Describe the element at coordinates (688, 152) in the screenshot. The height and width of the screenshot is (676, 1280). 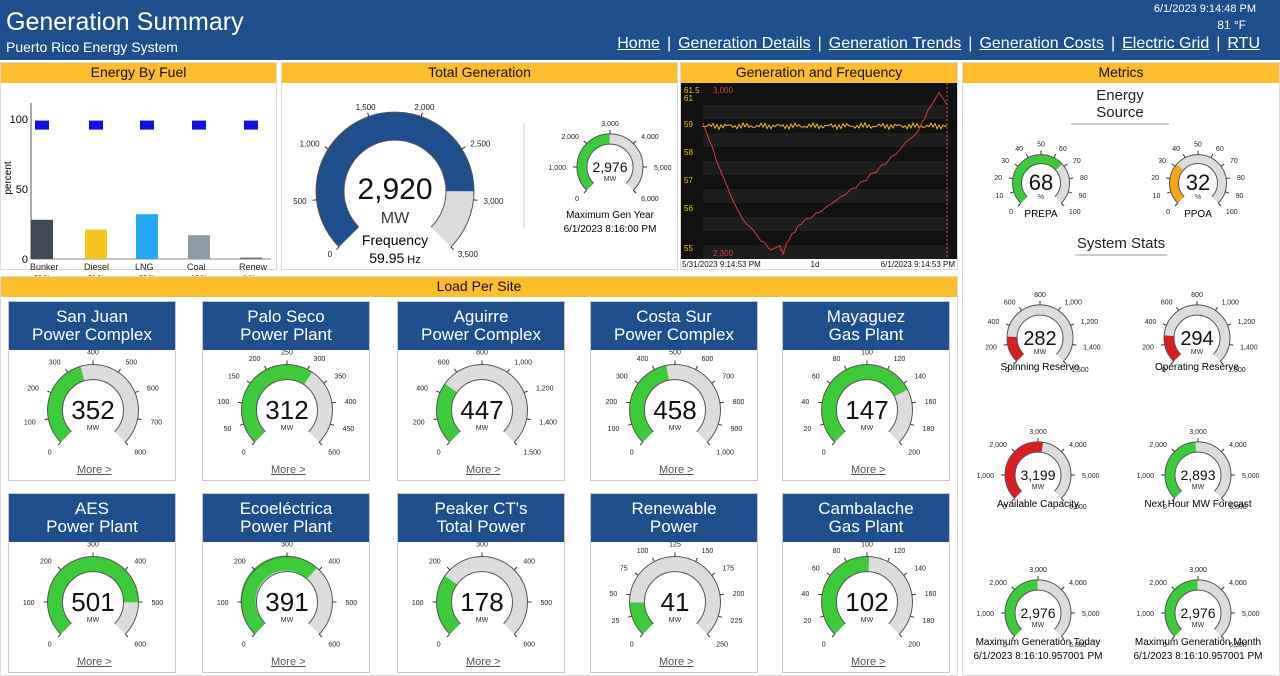
I see `trend-y-tick: 58` at that location.